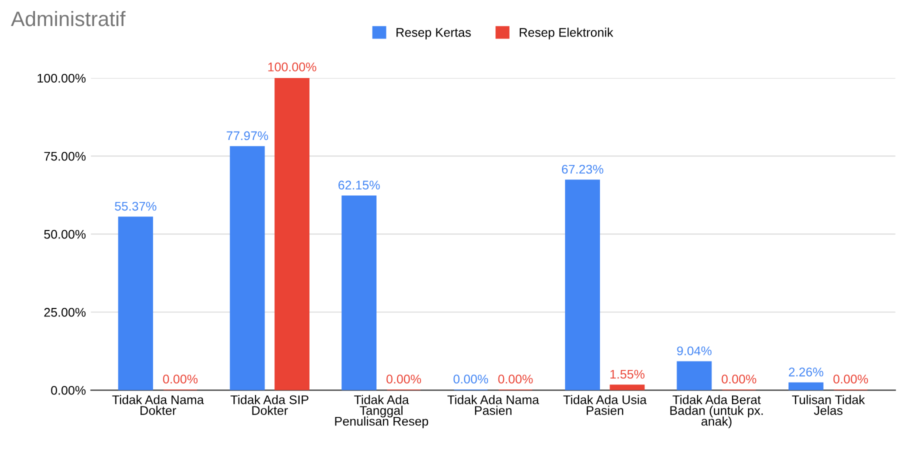 Image resolution: width=909 pixels, height=459 pixels. Describe the element at coordinates (269, 405) in the screenshot. I see `x-tick-label: Tidak Ada SIP Dokter` at that location.